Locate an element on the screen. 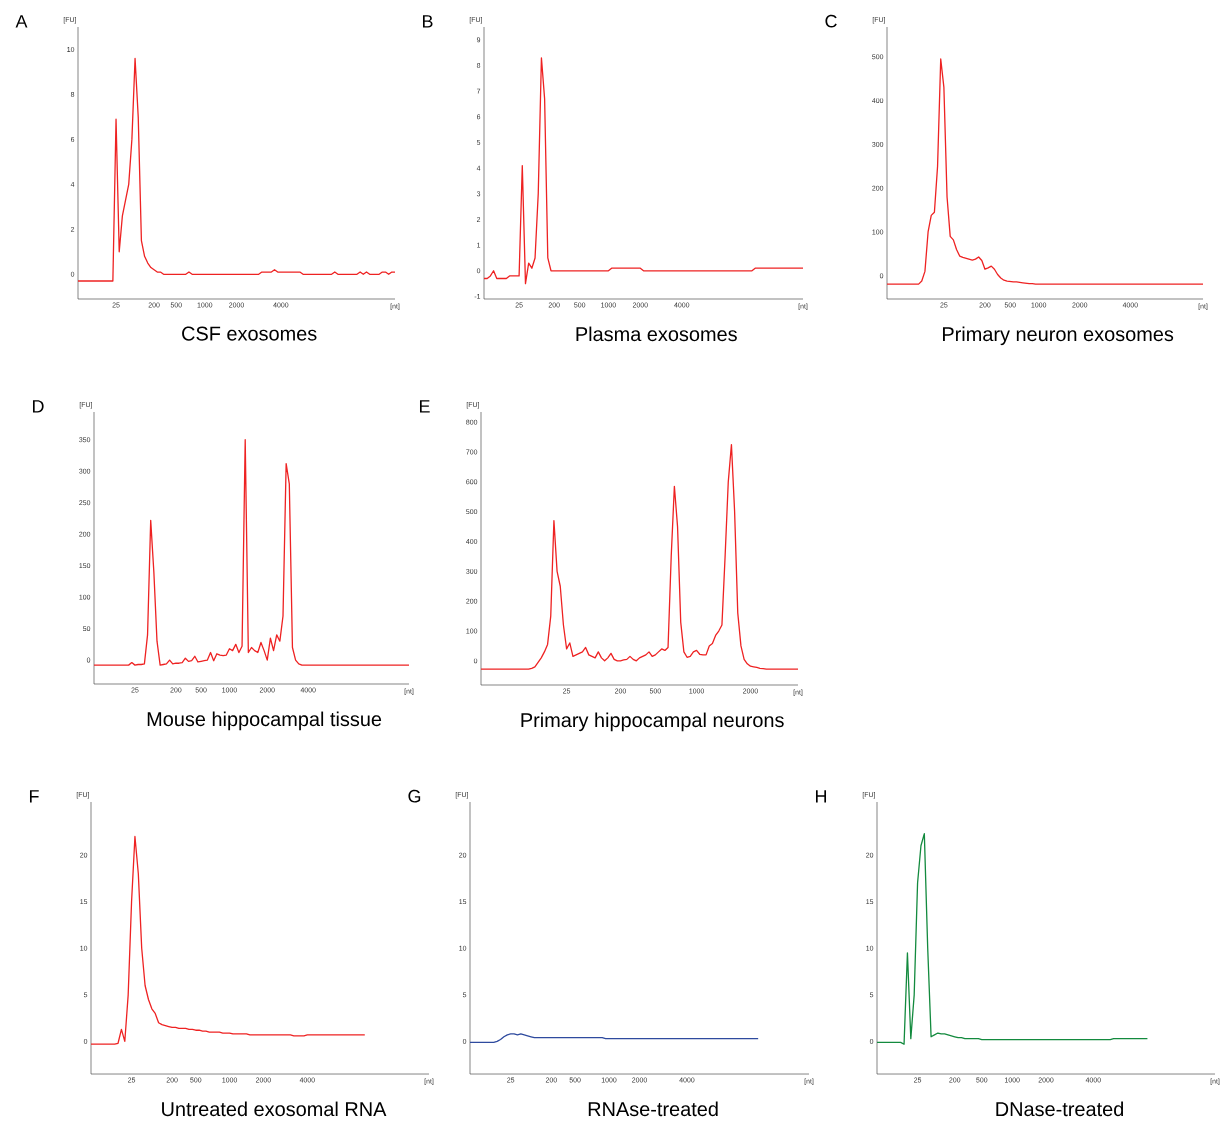  text: Primary hippocampal neurons is located at coordinates (652, 722).